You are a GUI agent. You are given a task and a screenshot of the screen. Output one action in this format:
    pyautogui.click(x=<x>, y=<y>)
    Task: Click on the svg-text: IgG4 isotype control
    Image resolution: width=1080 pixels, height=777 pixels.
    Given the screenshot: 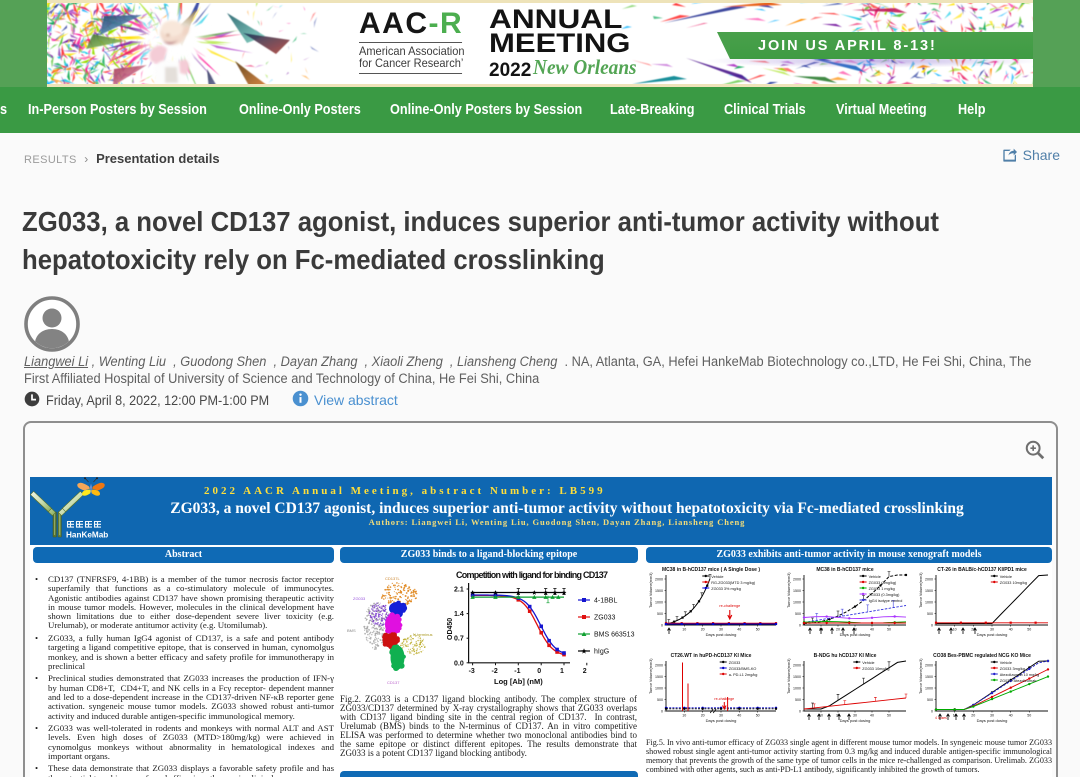 What is the action you would take?
    pyautogui.click(x=886, y=601)
    